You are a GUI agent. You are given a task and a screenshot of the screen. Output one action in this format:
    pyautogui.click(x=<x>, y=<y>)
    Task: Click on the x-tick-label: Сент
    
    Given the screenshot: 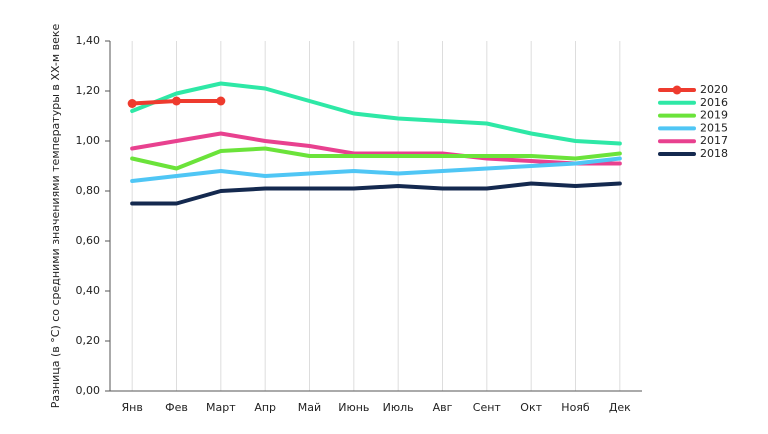 What is the action you would take?
    pyautogui.click(x=487, y=407)
    